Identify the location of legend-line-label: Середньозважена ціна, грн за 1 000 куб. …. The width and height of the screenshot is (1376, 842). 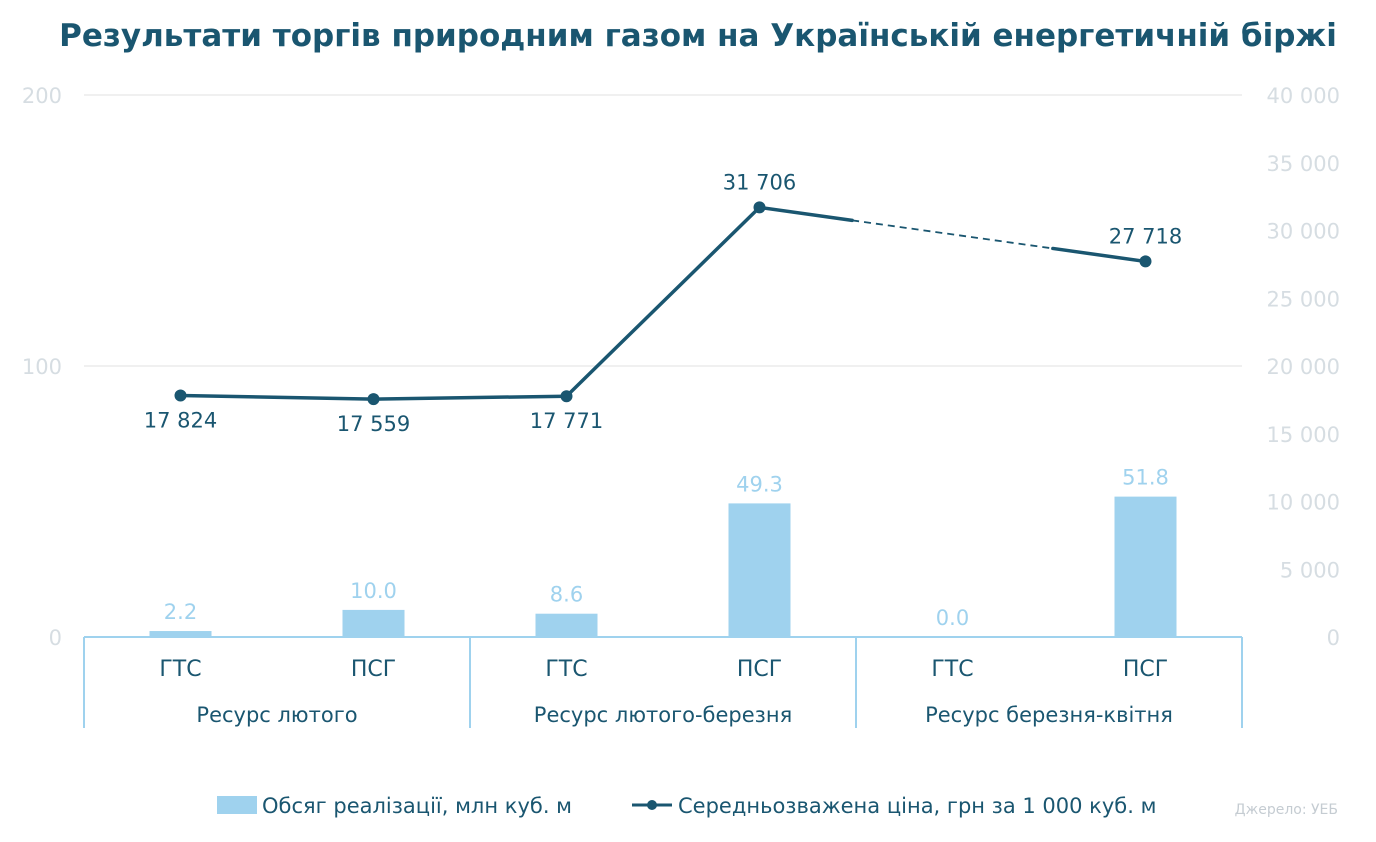
(917, 806).